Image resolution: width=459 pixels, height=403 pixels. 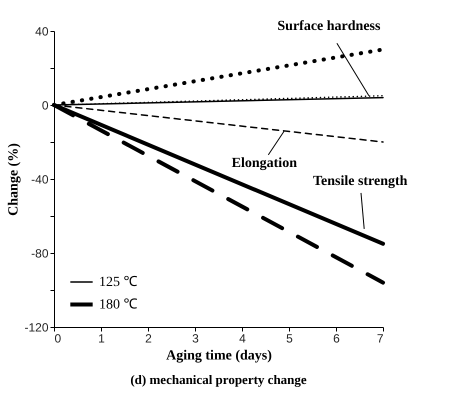 I want to click on x-tick-label: 2, so click(x=148, y=339).